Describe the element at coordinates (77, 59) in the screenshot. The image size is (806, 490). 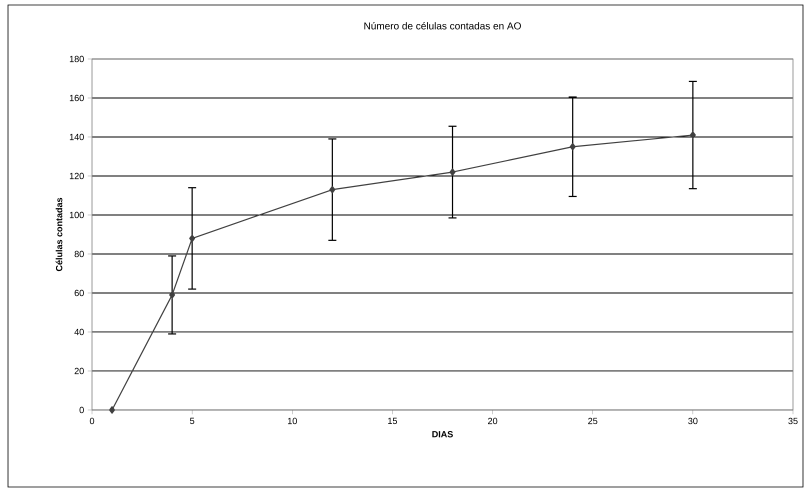
I see `y-tick-label: 180` at that location.